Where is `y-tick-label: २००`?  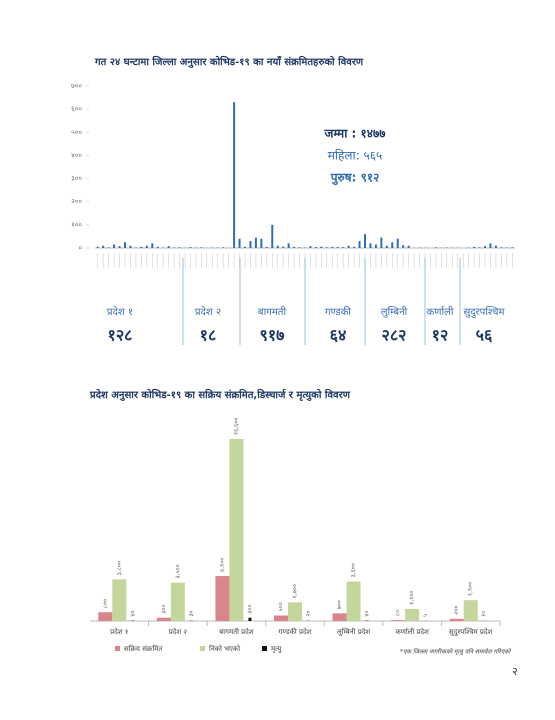 y-tick-label: २०० is located at coordinates (76, 202).